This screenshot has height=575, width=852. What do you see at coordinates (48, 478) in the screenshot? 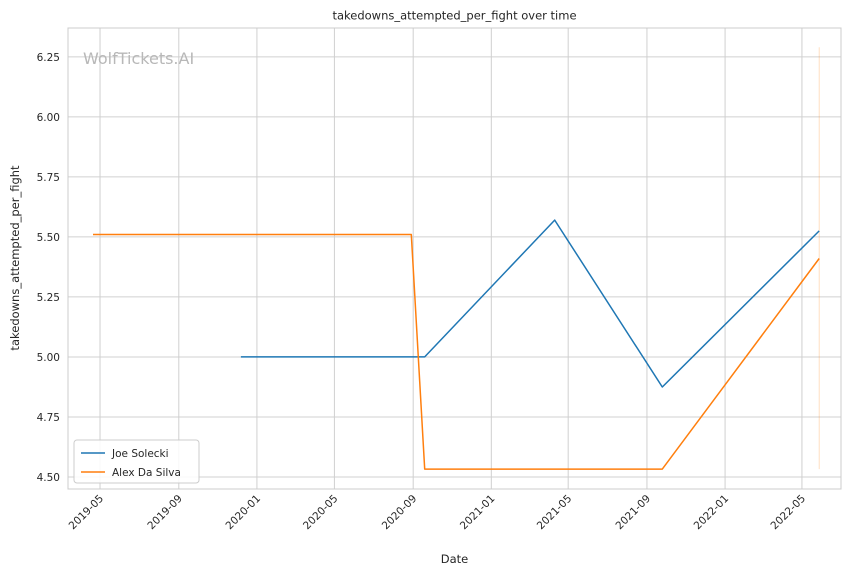
I see `y-tick-label: 4.50` at bounding box center [48, 478].